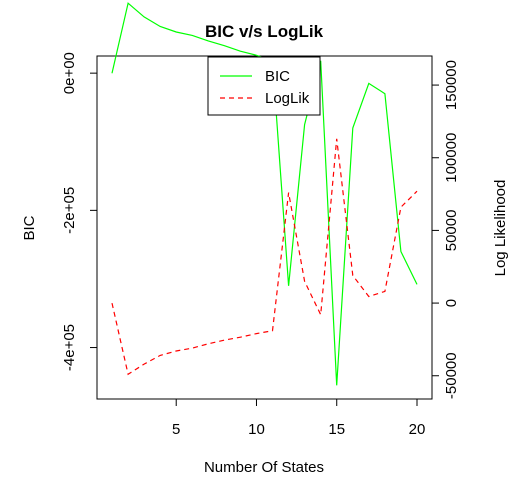 This screenshot has width=528, height=495. Describe the element at coordinates (79, 211) in the screenshot. I see `y-left-axis: 0e+00 -2e+05 -4e+05` at that location.